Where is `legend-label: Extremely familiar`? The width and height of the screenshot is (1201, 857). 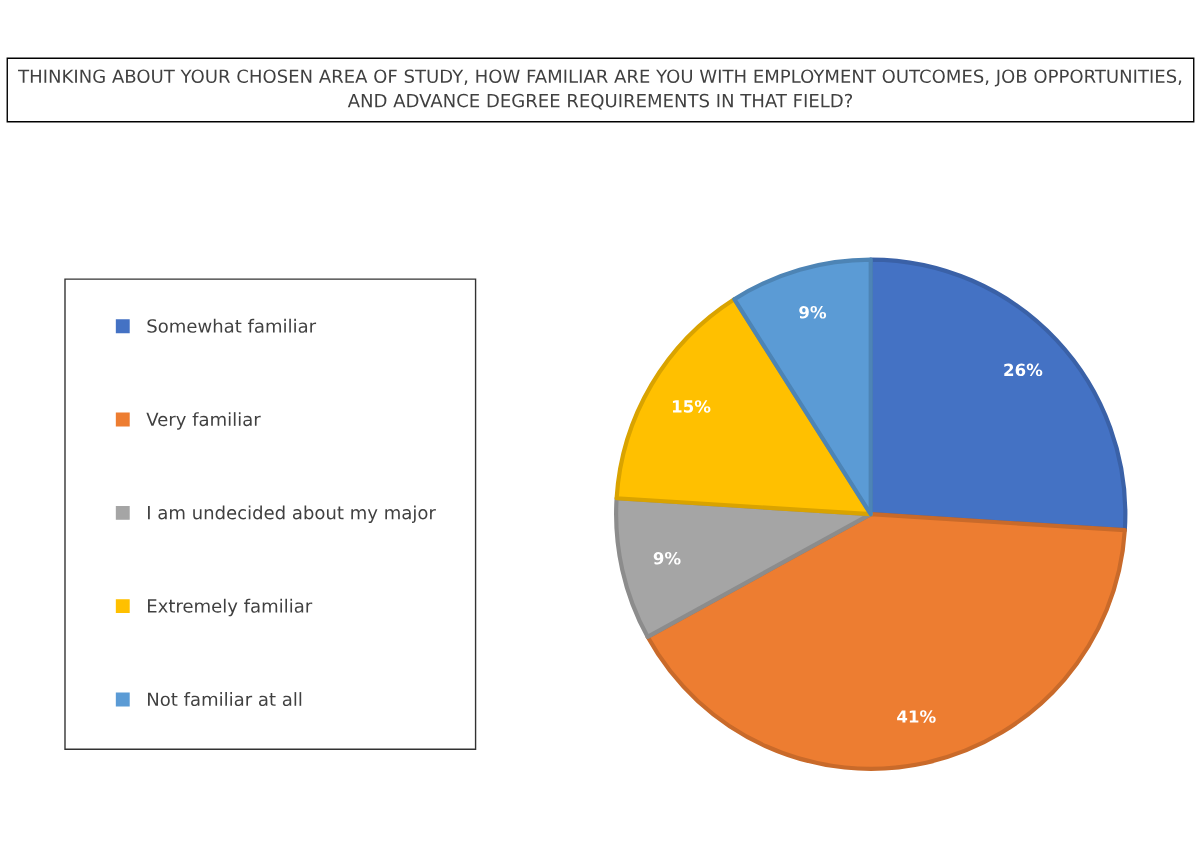
legend-label: Extremely familiar is located at coordinates (230, 607).